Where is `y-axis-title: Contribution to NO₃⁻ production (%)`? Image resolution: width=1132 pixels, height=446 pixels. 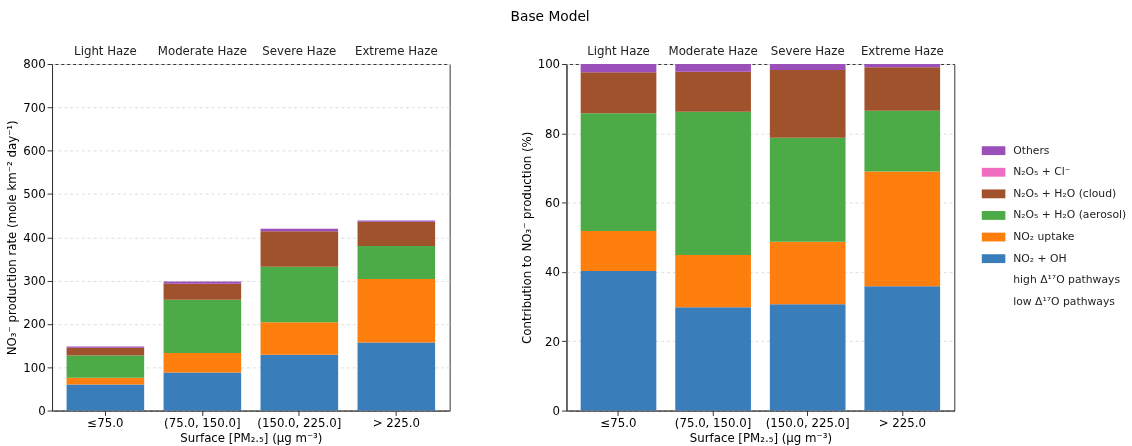 y-axis-title: Contribution to NO₃⁻ production (%) is located at coordinates (526, 237).